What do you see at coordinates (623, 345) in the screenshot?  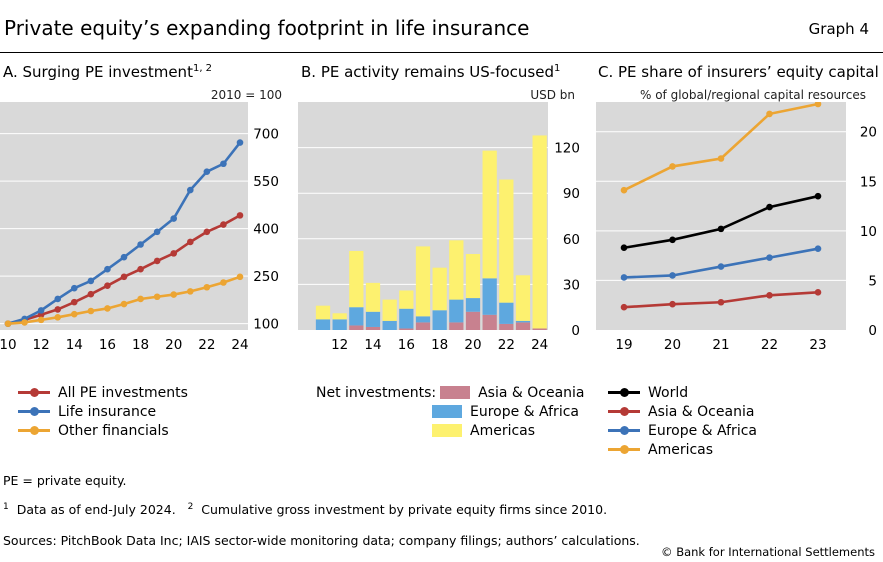 I see `x-tick-label: 19` at bounding box center [623, 345].